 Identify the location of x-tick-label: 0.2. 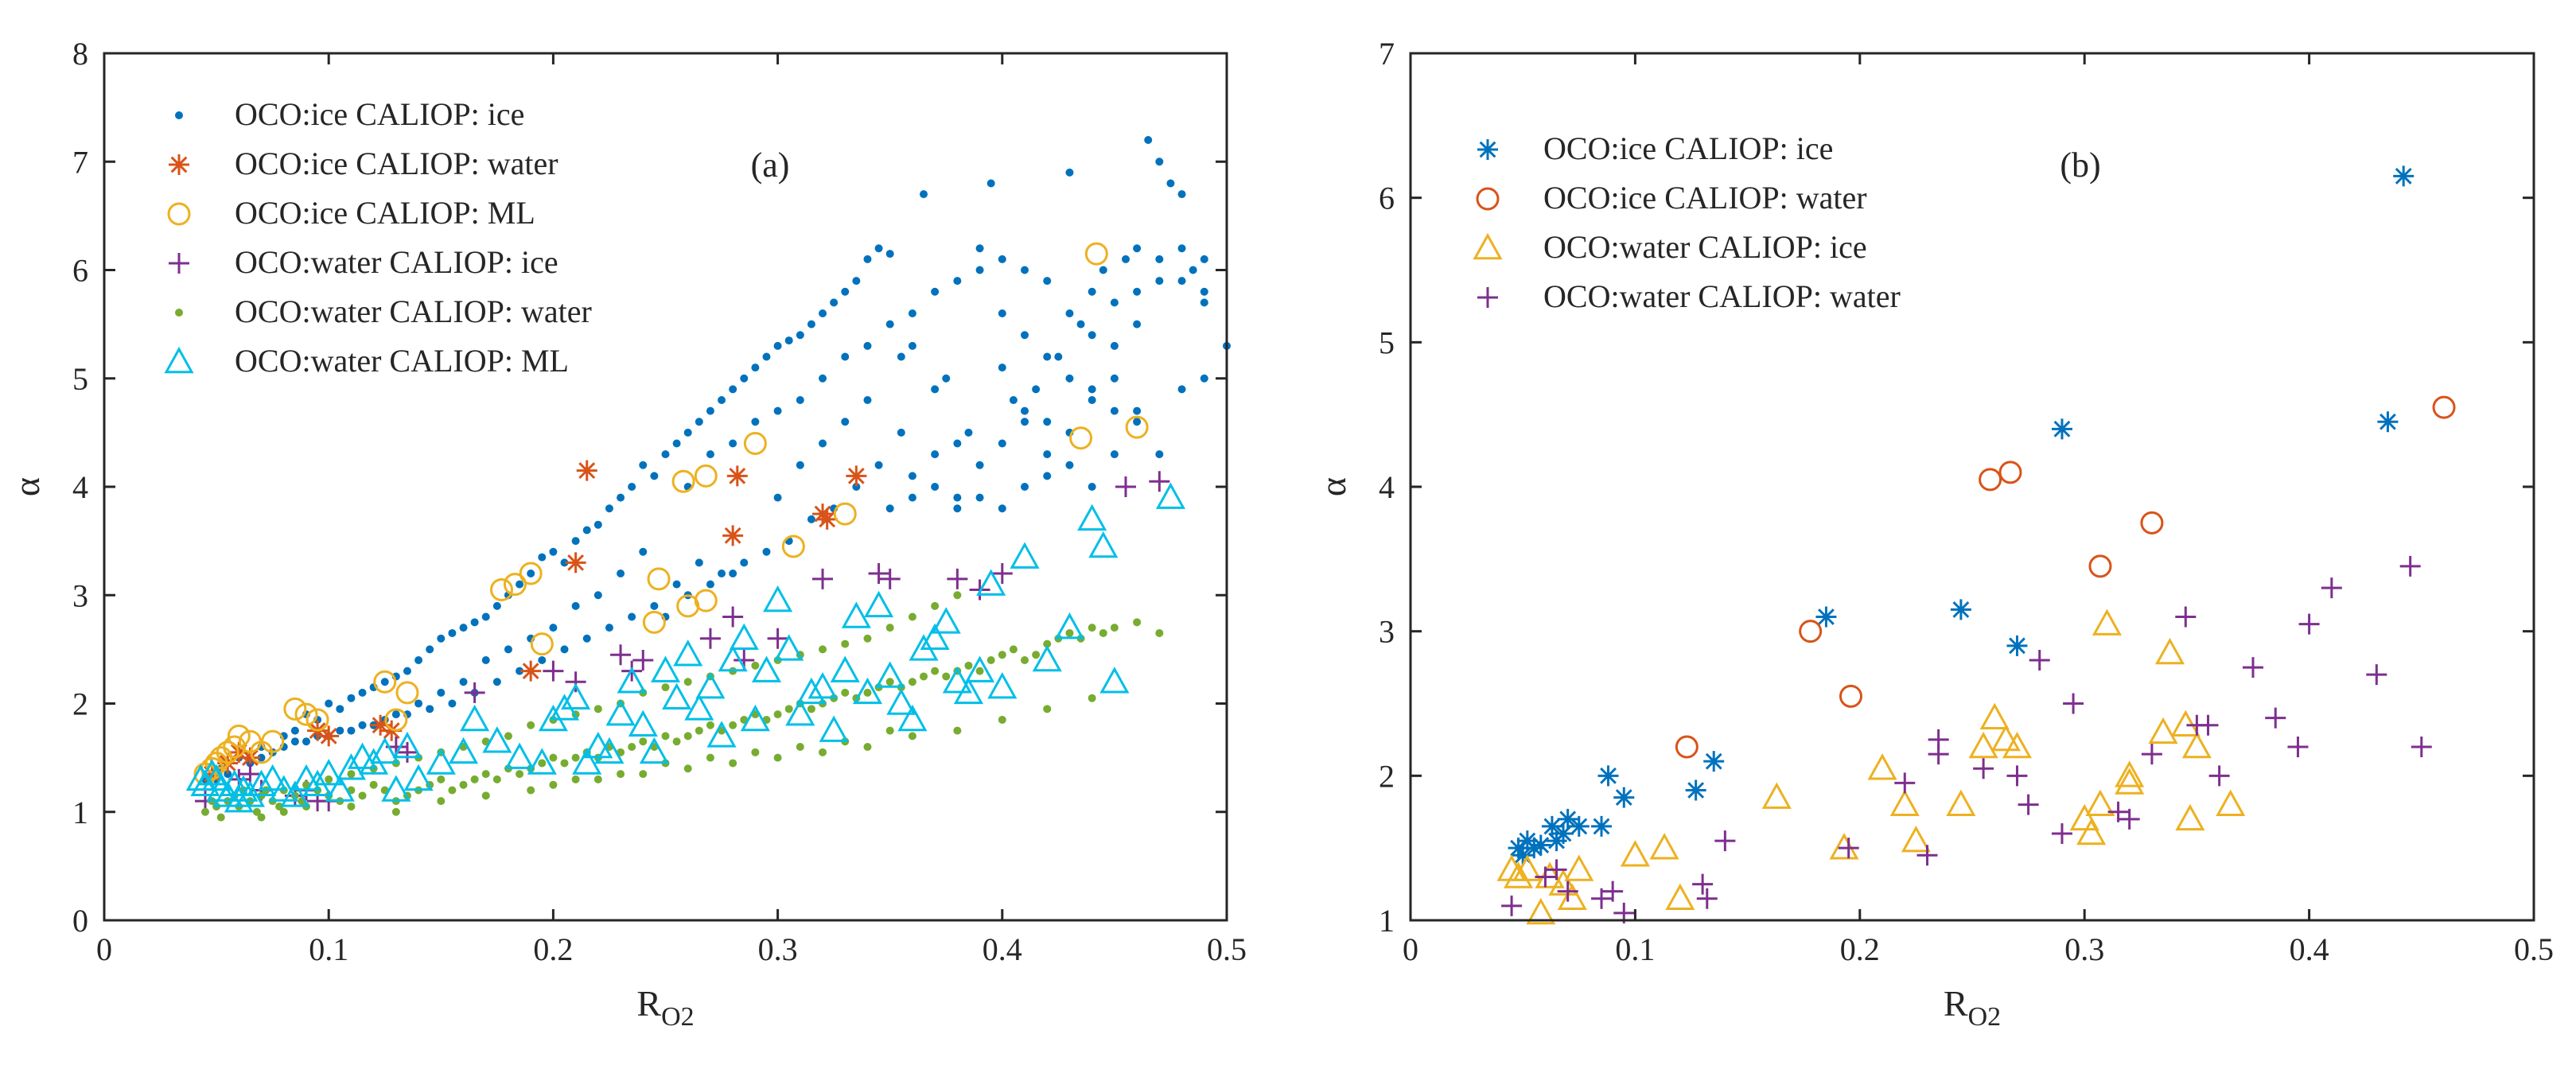
(553, 949).